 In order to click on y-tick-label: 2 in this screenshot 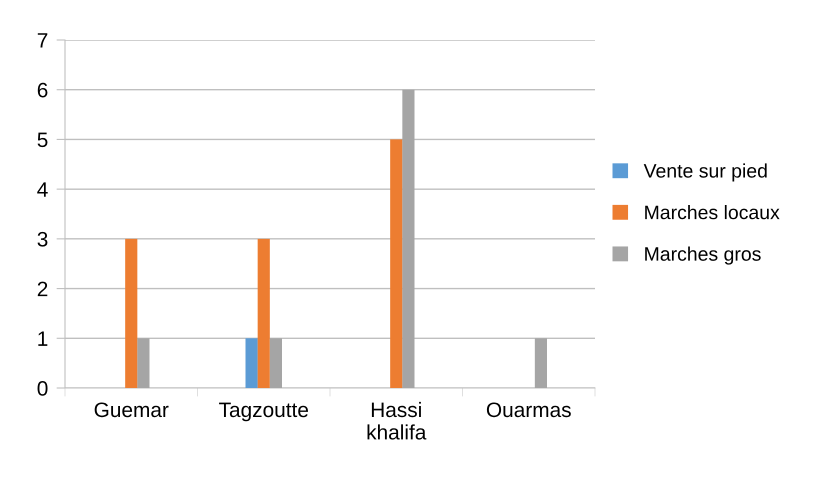, I will do `click(43, 289)`.